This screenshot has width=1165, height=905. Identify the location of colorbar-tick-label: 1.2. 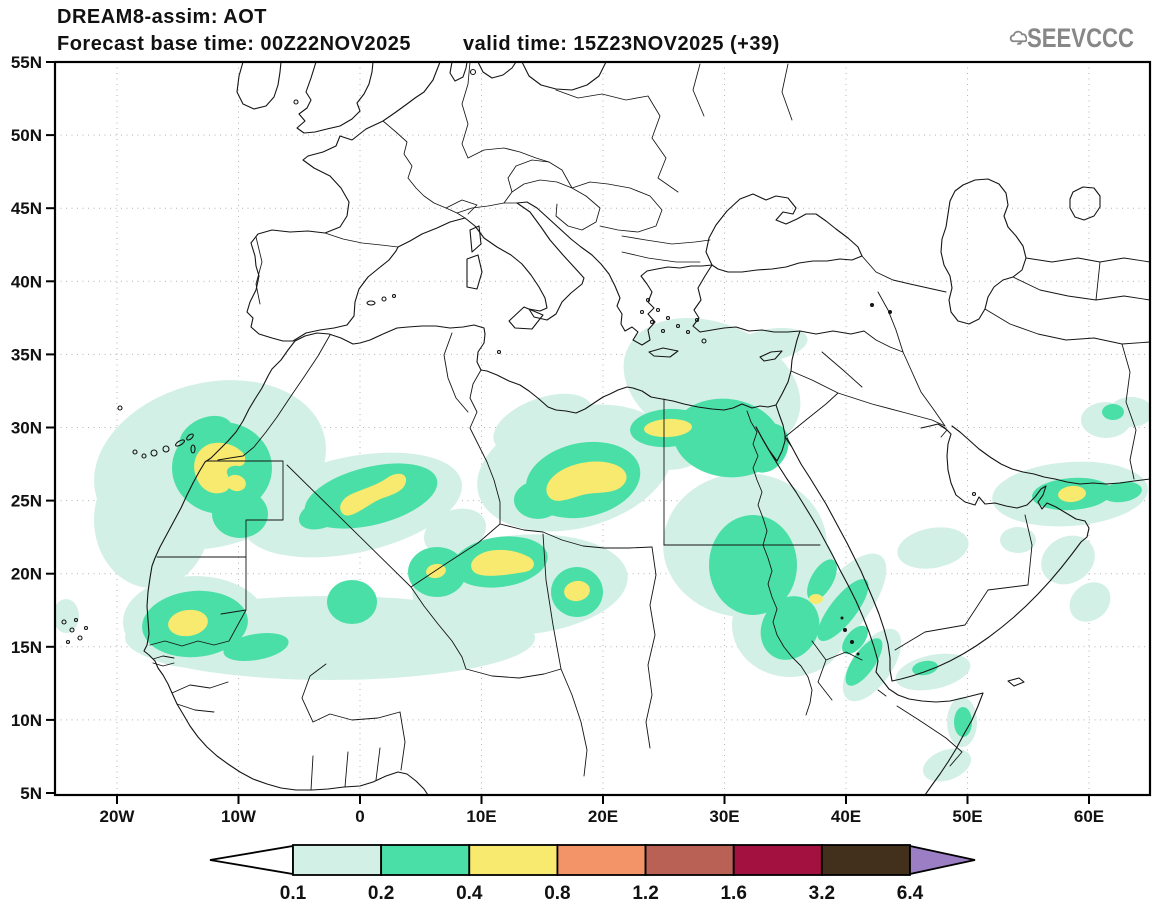
(645, 893).